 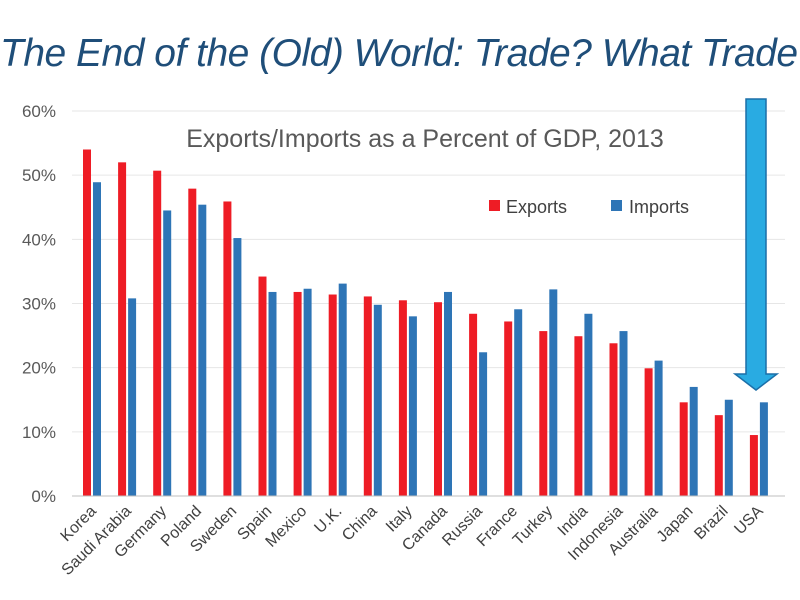 I want to click on bar-imports-japan, so click(x=693, y=441).